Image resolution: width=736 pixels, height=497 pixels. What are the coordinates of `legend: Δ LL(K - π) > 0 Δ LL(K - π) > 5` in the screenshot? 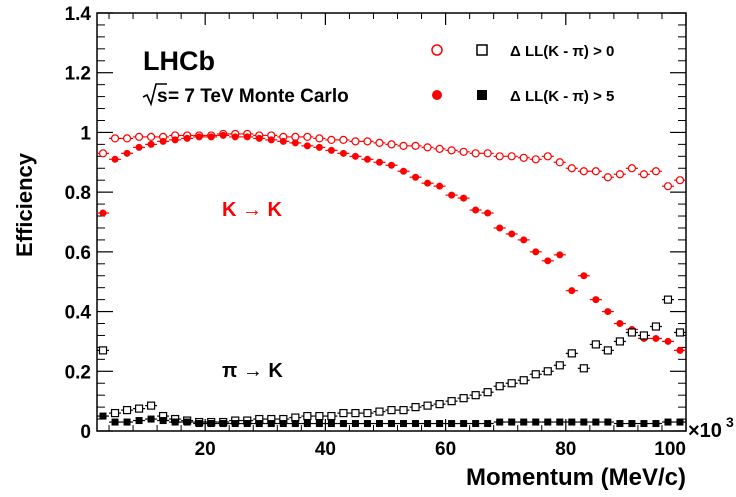 It's located at (522, 74).